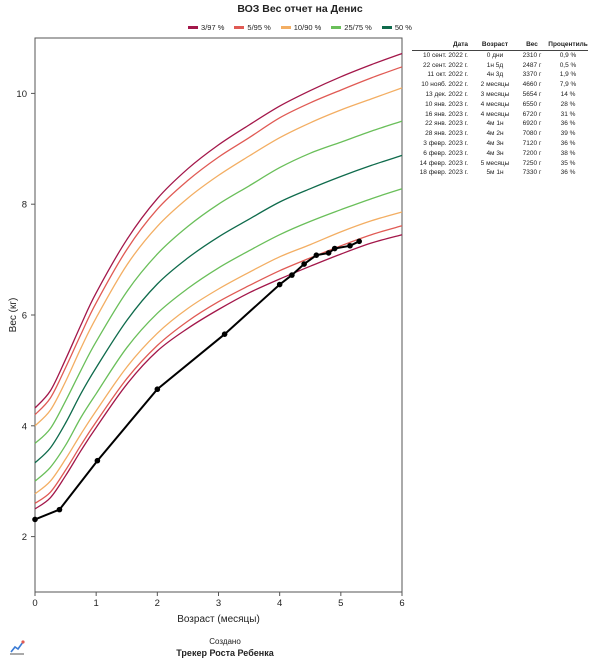 Image resolution: width=600 pixels, height=663 pixels. I want to click on table-row: 10 нояб. 2022 г. 2 месяцы 4660 г 7,9 %, so click(500, 85).